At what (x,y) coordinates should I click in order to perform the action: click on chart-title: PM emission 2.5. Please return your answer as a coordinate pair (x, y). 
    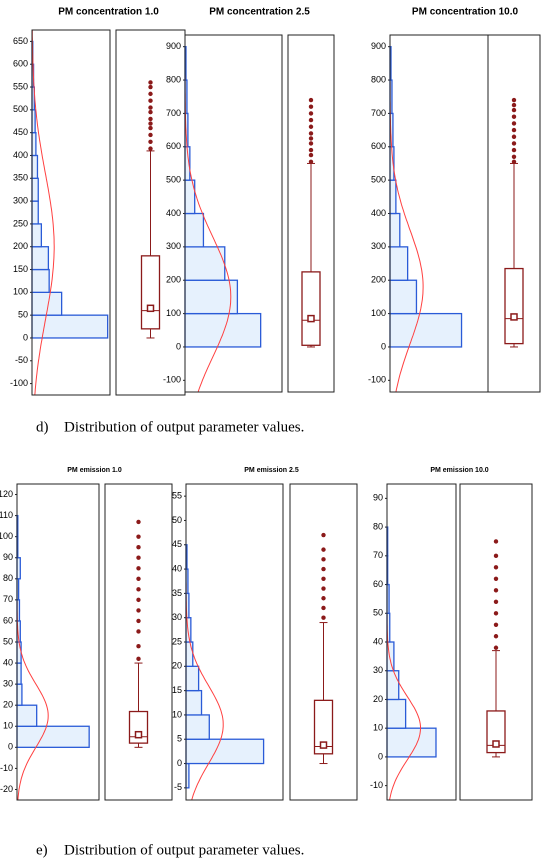
    Looking at the image, I should click on (271, 470).